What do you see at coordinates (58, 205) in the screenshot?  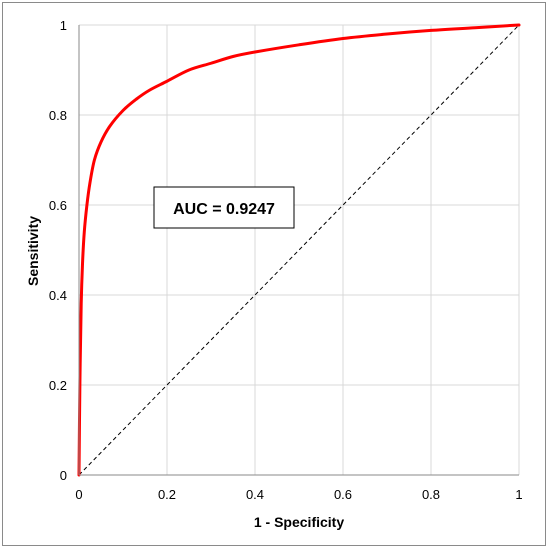 I see `y-tick-label: 0.6` at bounding box center [58, 205].